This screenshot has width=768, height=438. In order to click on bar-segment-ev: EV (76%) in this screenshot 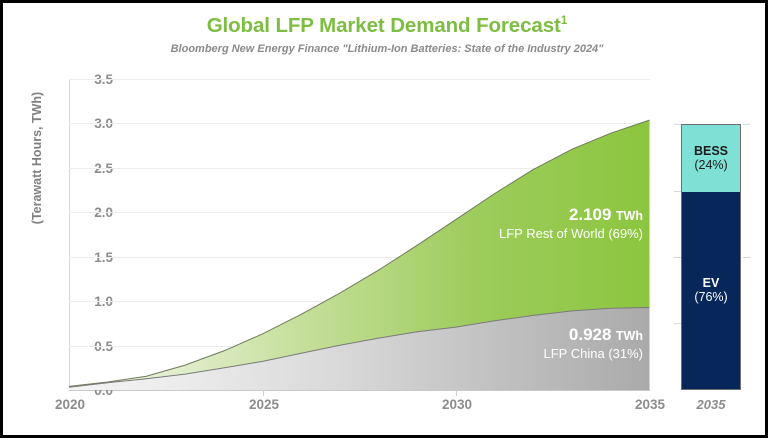, I will do `click(711, 290)`.